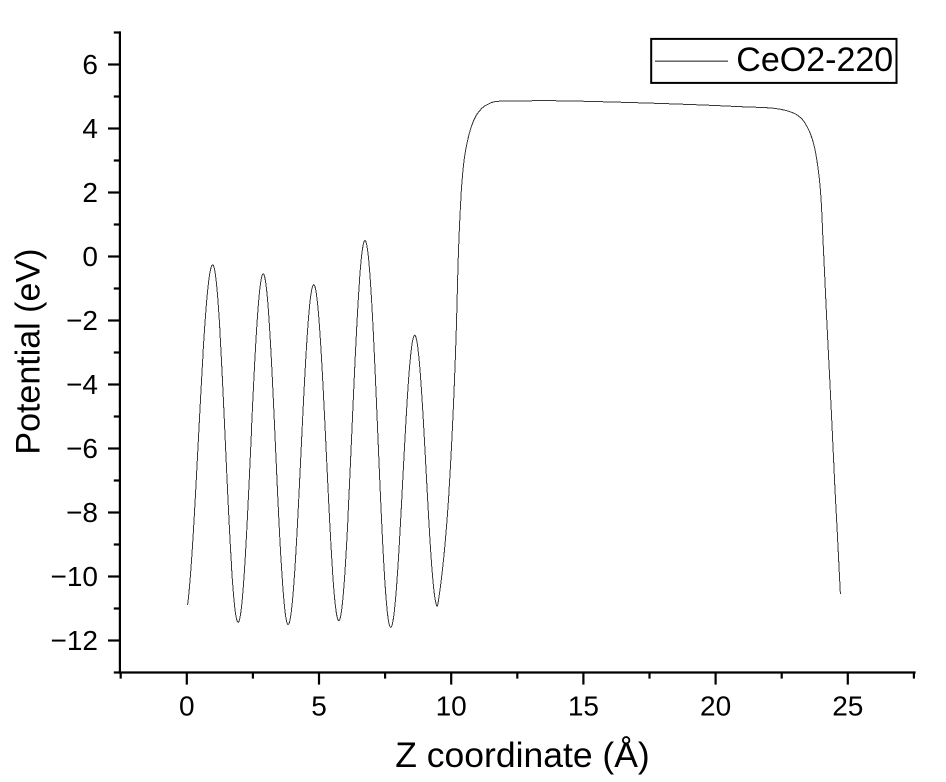 Image resolution: width=946 pixels, height=782 pixels. Describe the element at coordinates (90, 64) in the screenshot. I see `svg-text: 6` at that location.